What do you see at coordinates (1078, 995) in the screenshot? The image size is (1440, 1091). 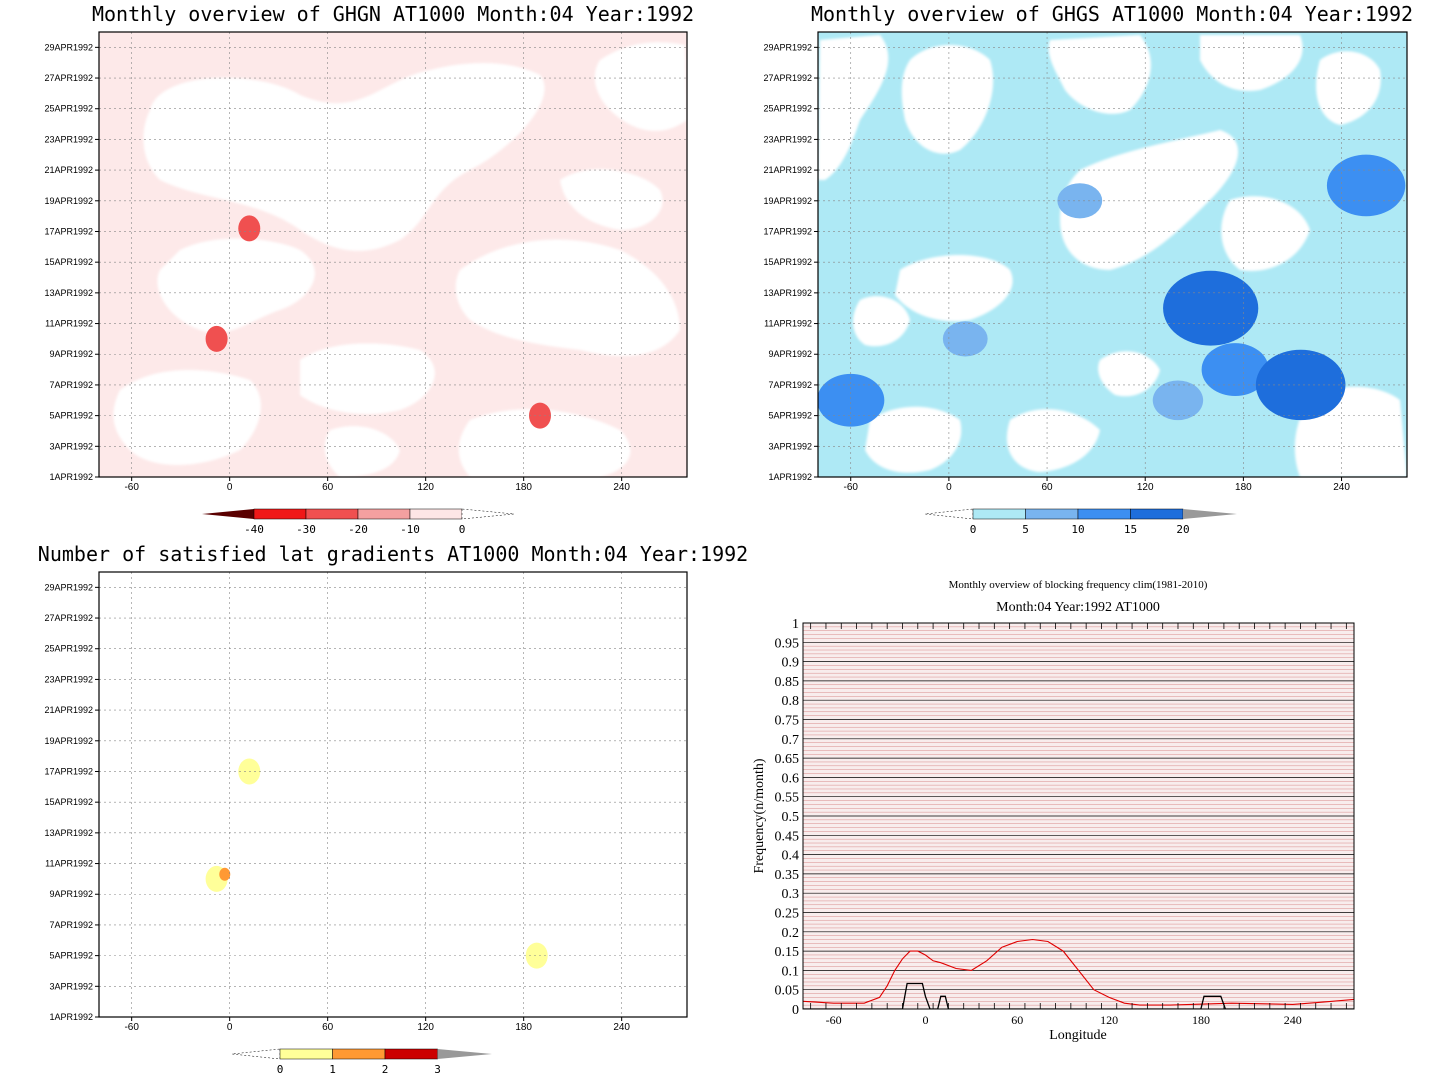 I see `blocking-monthly-line` at bounding box center [1078, 995].